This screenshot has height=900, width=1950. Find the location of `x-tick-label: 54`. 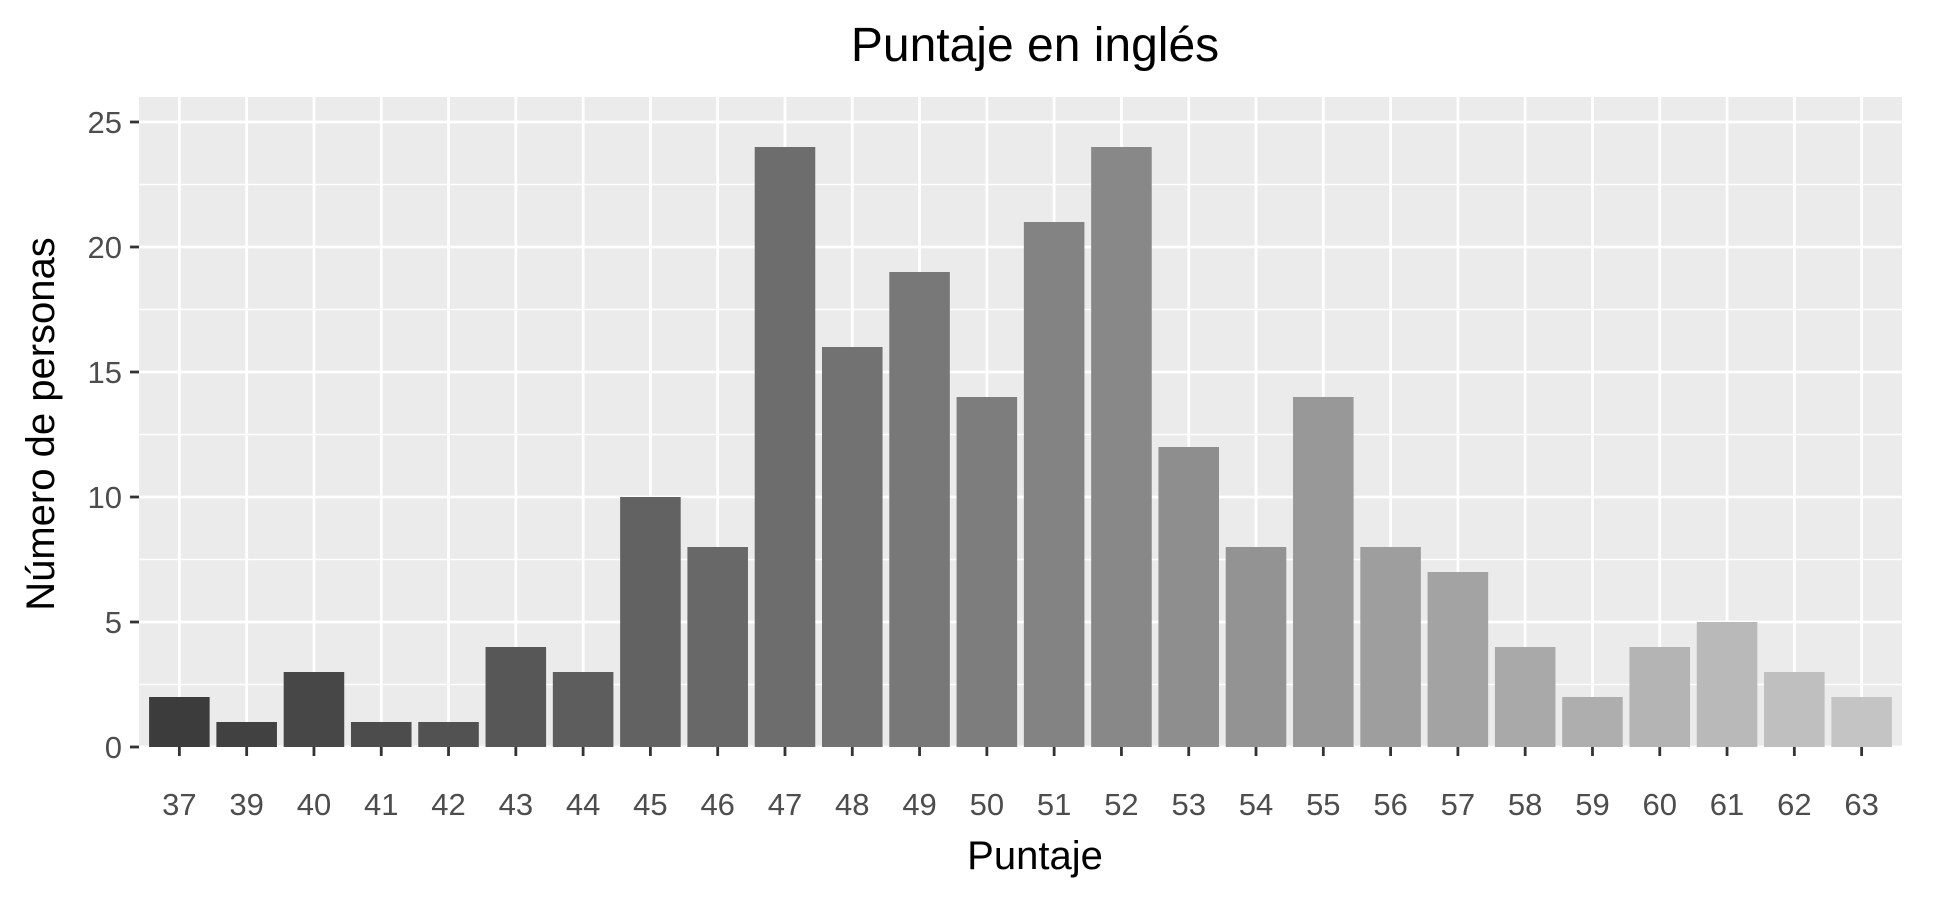

x-tick-label: 54 is located at coordinates (1256, 804).